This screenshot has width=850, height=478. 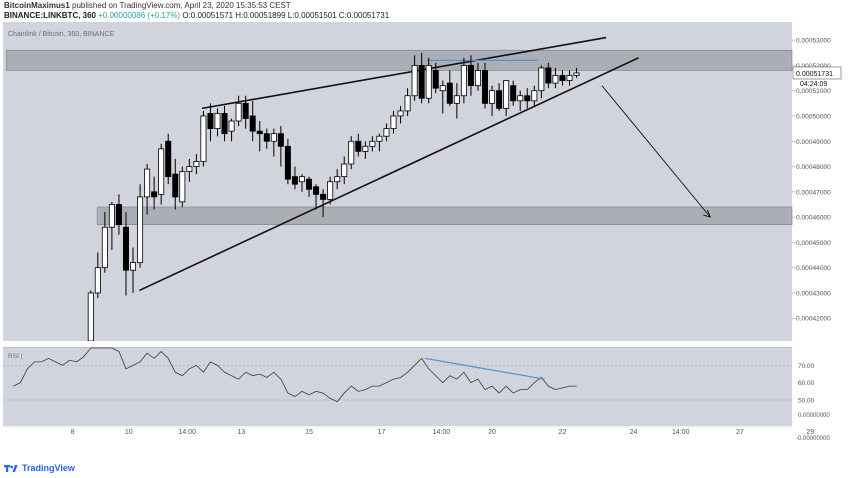 I want to click on tradingview-logo-icon, so click(x=11, y=468).